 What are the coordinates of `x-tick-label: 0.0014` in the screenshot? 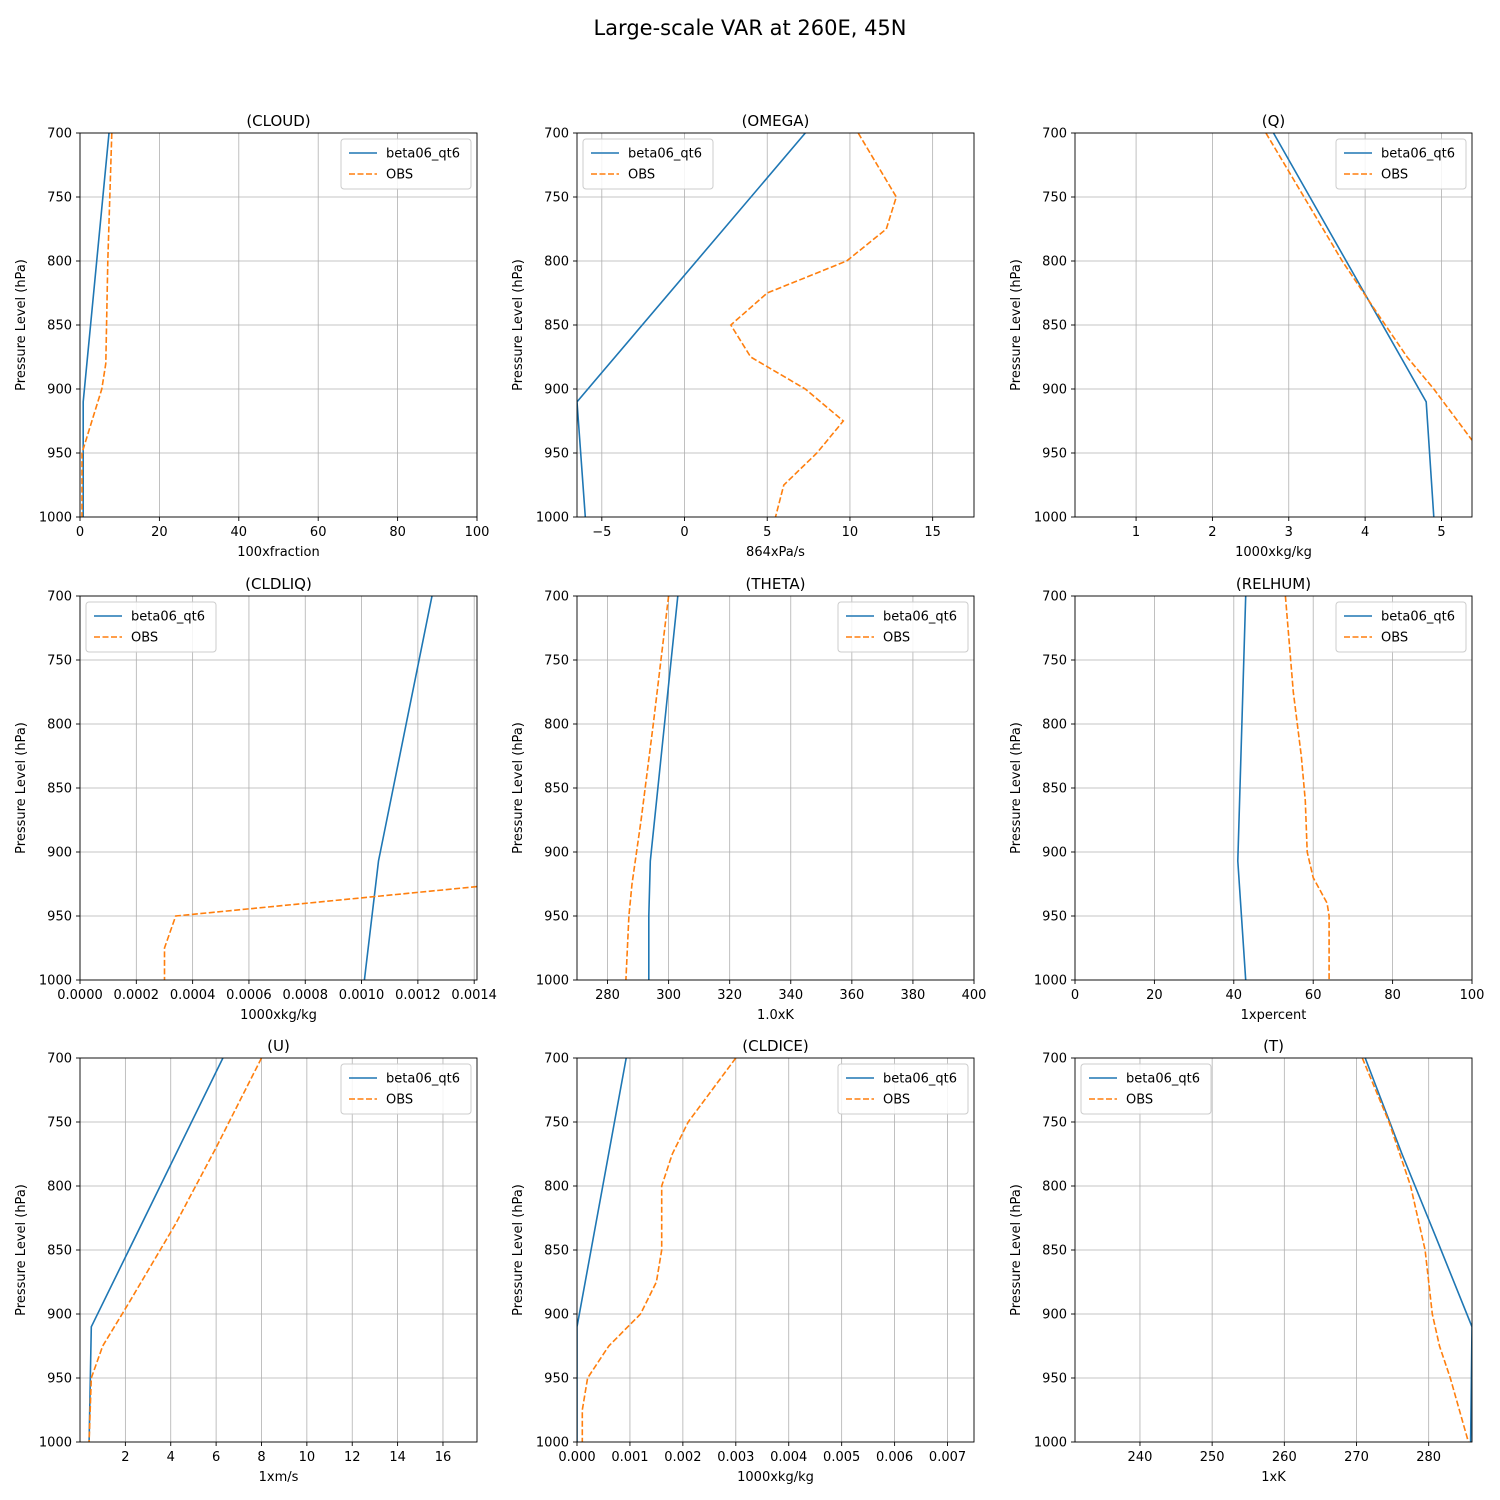 It's located at (474, 995).